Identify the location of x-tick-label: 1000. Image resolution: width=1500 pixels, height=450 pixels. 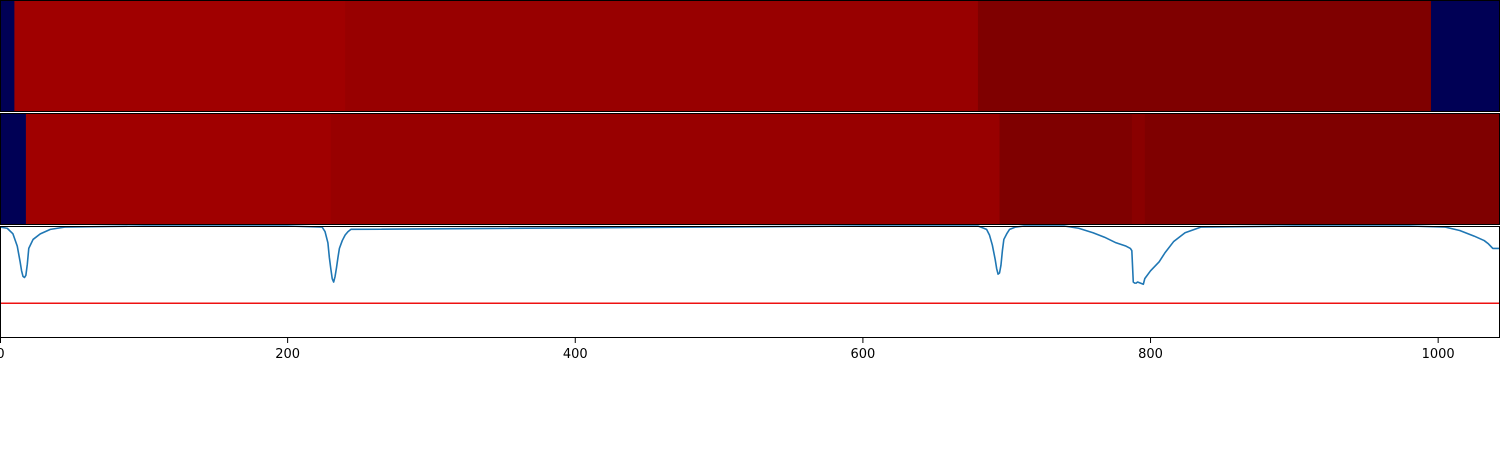
(1438, 354).